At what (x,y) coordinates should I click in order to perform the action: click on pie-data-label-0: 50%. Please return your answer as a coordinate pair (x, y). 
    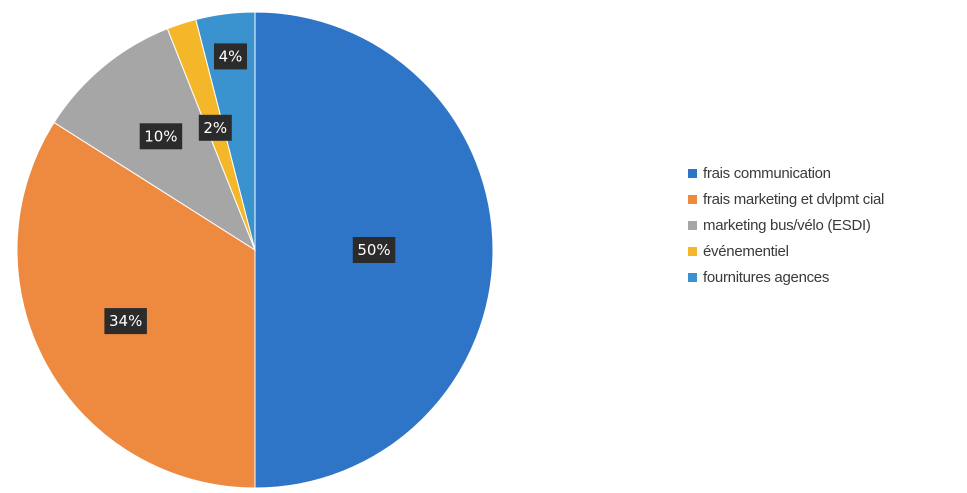
    Looking at the image, I should click on (374, 250).